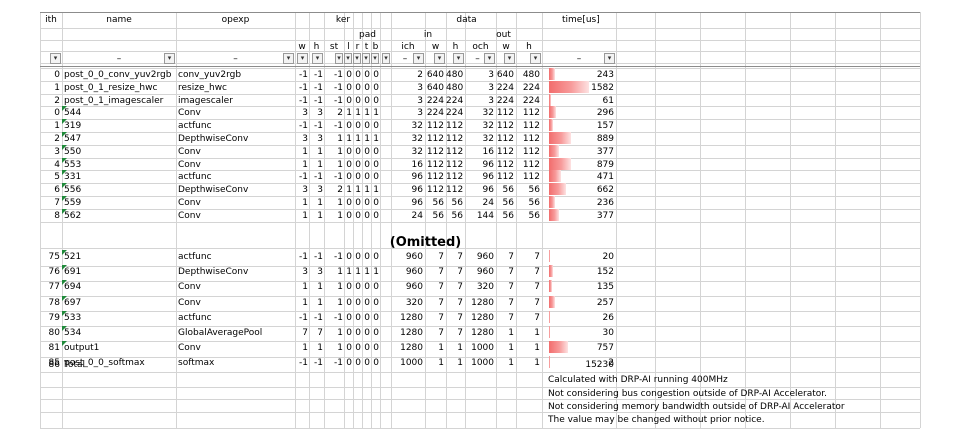 The image size is (960, 440). I want to click on cell-ith: 2, so click(57, 139).